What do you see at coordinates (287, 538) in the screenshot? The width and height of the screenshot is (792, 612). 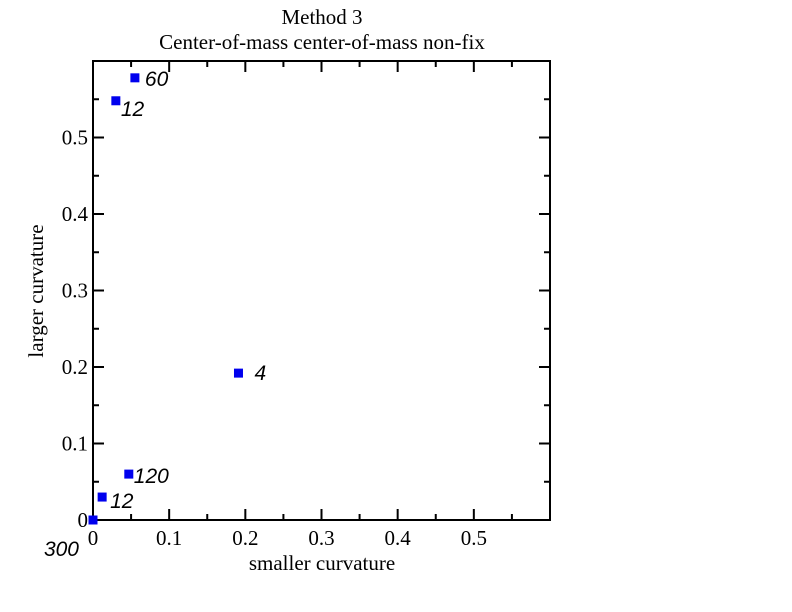 I see `x-tick-labels: 0 0.1 0.2 0.3 0.4 0.5` at bounding box center [287, 538].